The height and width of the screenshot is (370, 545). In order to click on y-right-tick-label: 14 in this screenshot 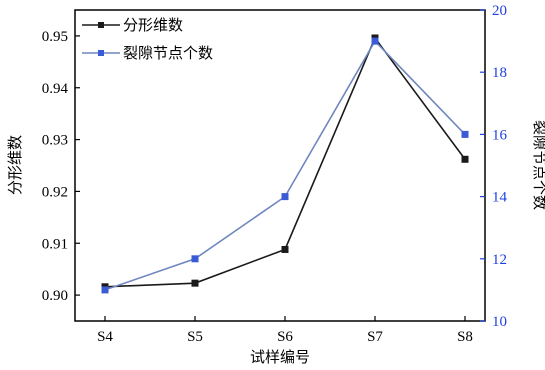, I will do `click(500, 198)`.